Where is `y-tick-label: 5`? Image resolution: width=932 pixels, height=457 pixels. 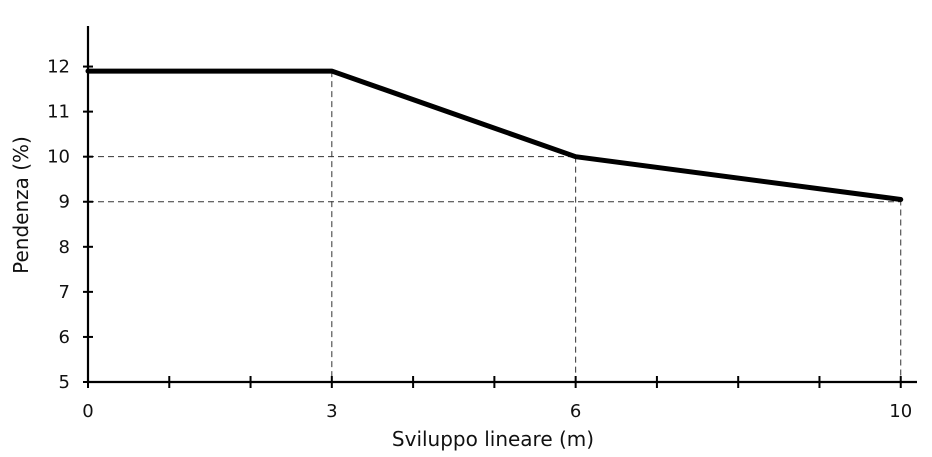 y-tick-label: 5 is located at coordinates (64, 382).